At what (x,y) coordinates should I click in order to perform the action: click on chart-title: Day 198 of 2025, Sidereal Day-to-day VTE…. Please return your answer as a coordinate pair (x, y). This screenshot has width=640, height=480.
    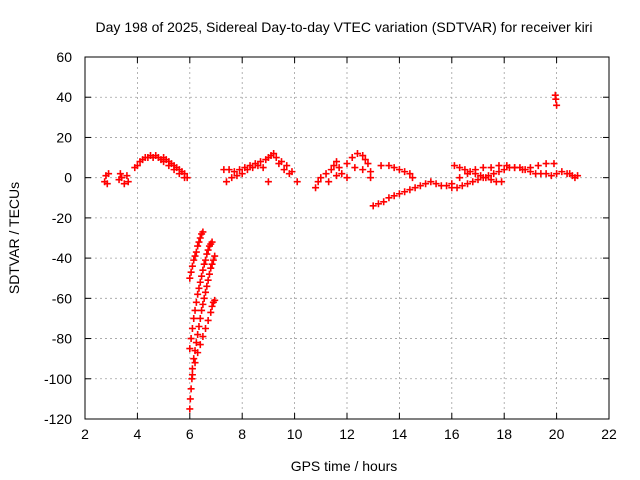
    Looking at the image, I should click on (344, 27).